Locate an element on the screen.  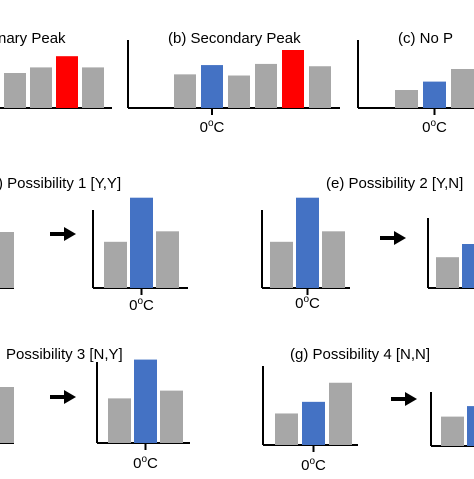
chart-g-right is located at coordinates (452, 419).